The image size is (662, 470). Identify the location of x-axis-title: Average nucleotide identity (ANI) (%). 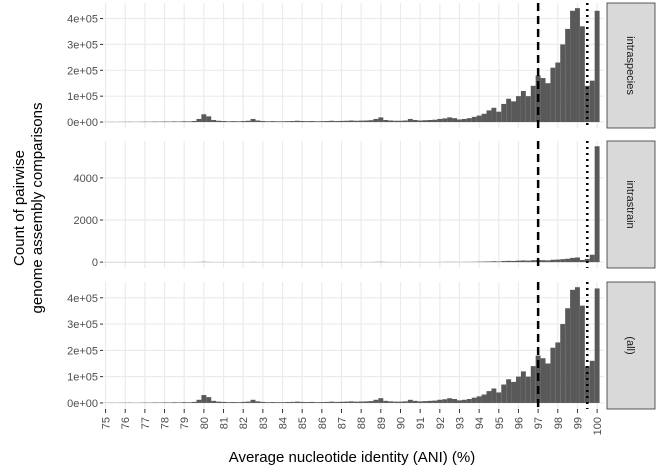
(352, 457).